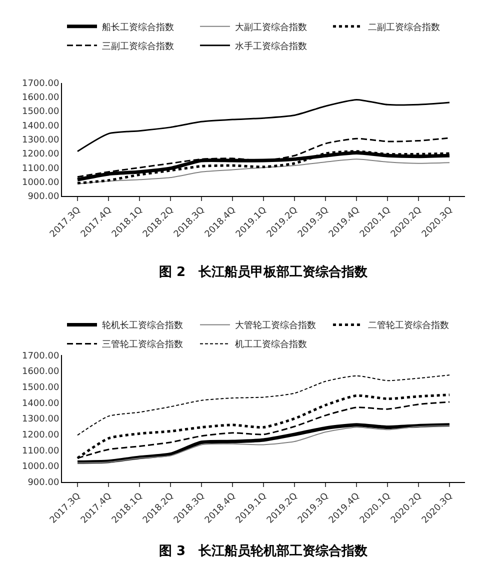  I want to click on legend-label: 大管轮工资综合指数, so click(275, 326).